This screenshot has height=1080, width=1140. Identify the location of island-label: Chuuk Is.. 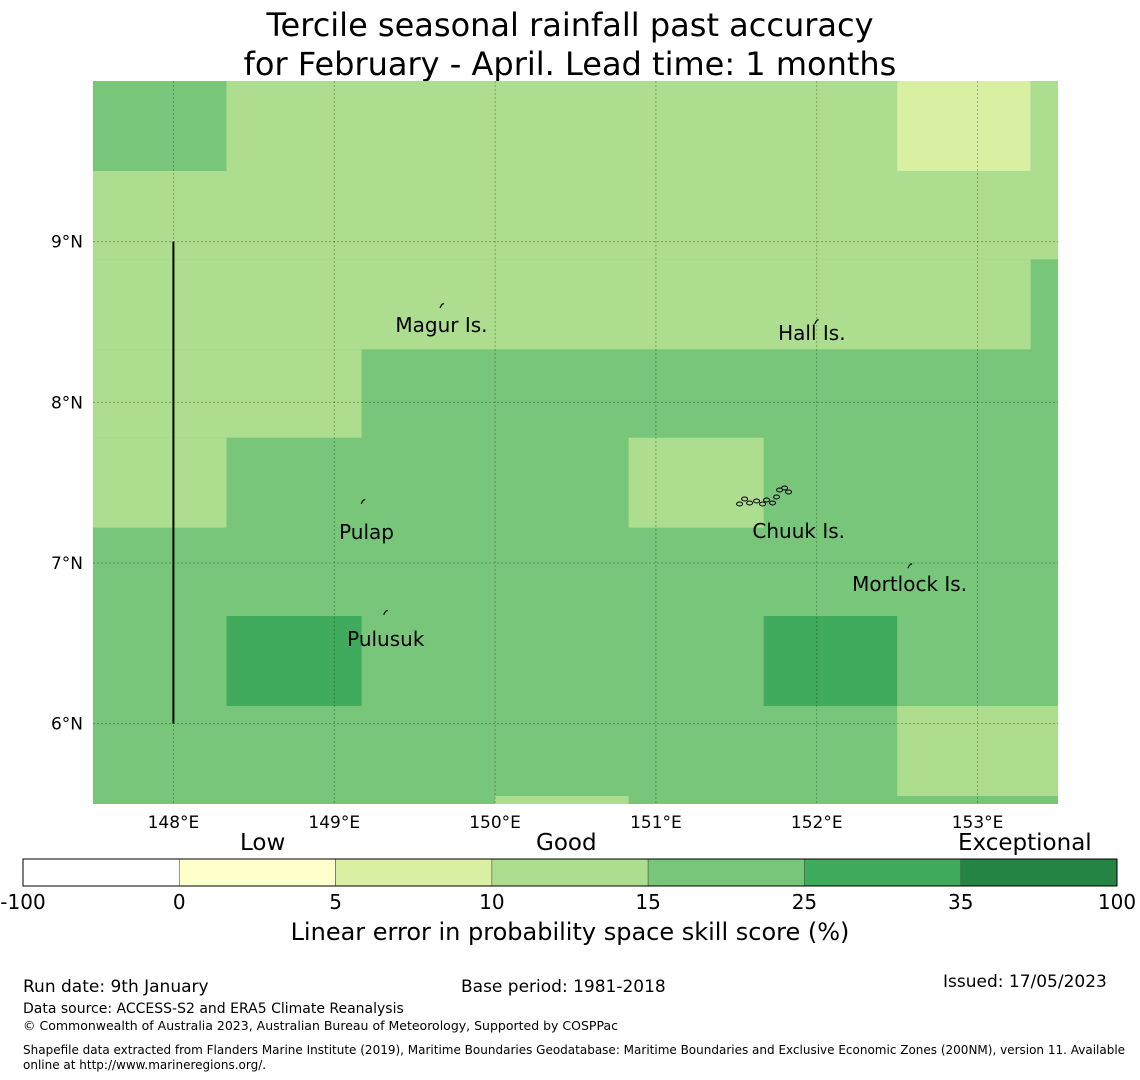
(799, 530).